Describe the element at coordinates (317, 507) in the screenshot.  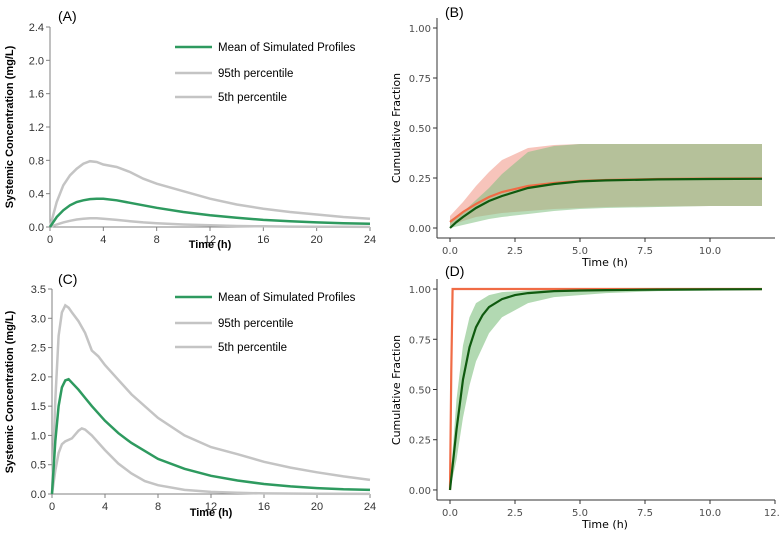
I see `panel-c-x-tick-label: 20` at that location.